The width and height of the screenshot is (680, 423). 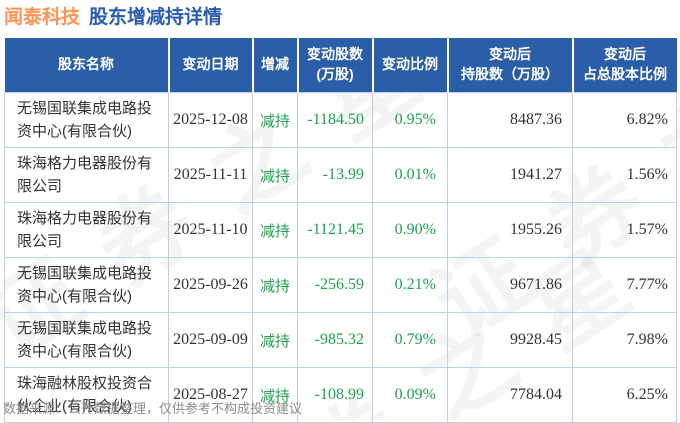 I want to click on change-ratio: 0.09%, so click(x=410, y=395).